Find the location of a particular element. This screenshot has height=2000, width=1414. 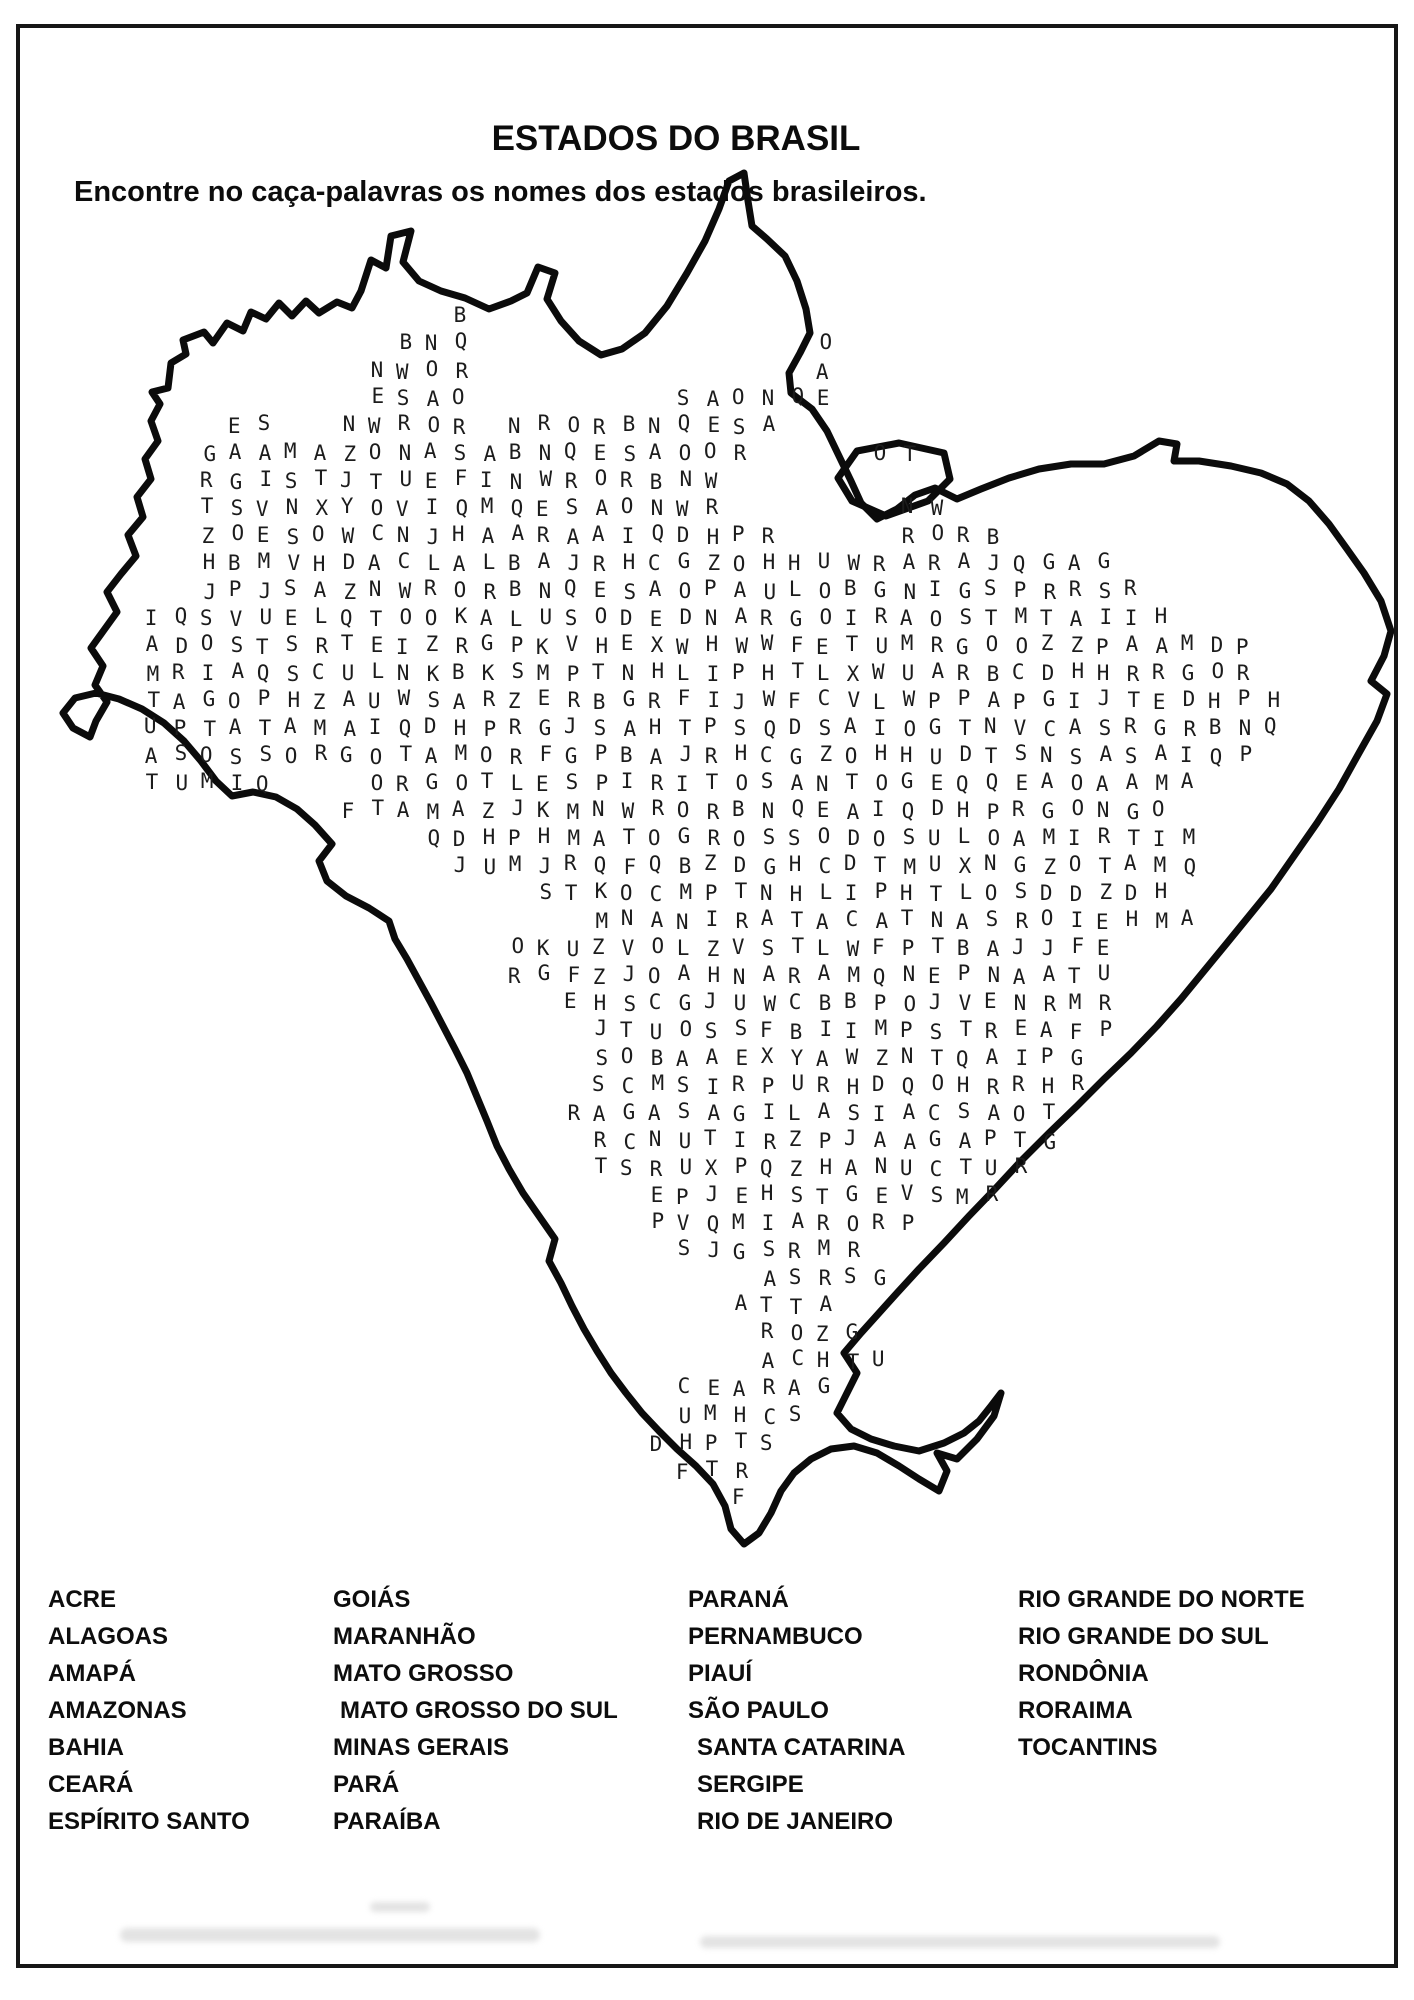

word-list-item: PARANÁ is located at coordinates (738, 1599).